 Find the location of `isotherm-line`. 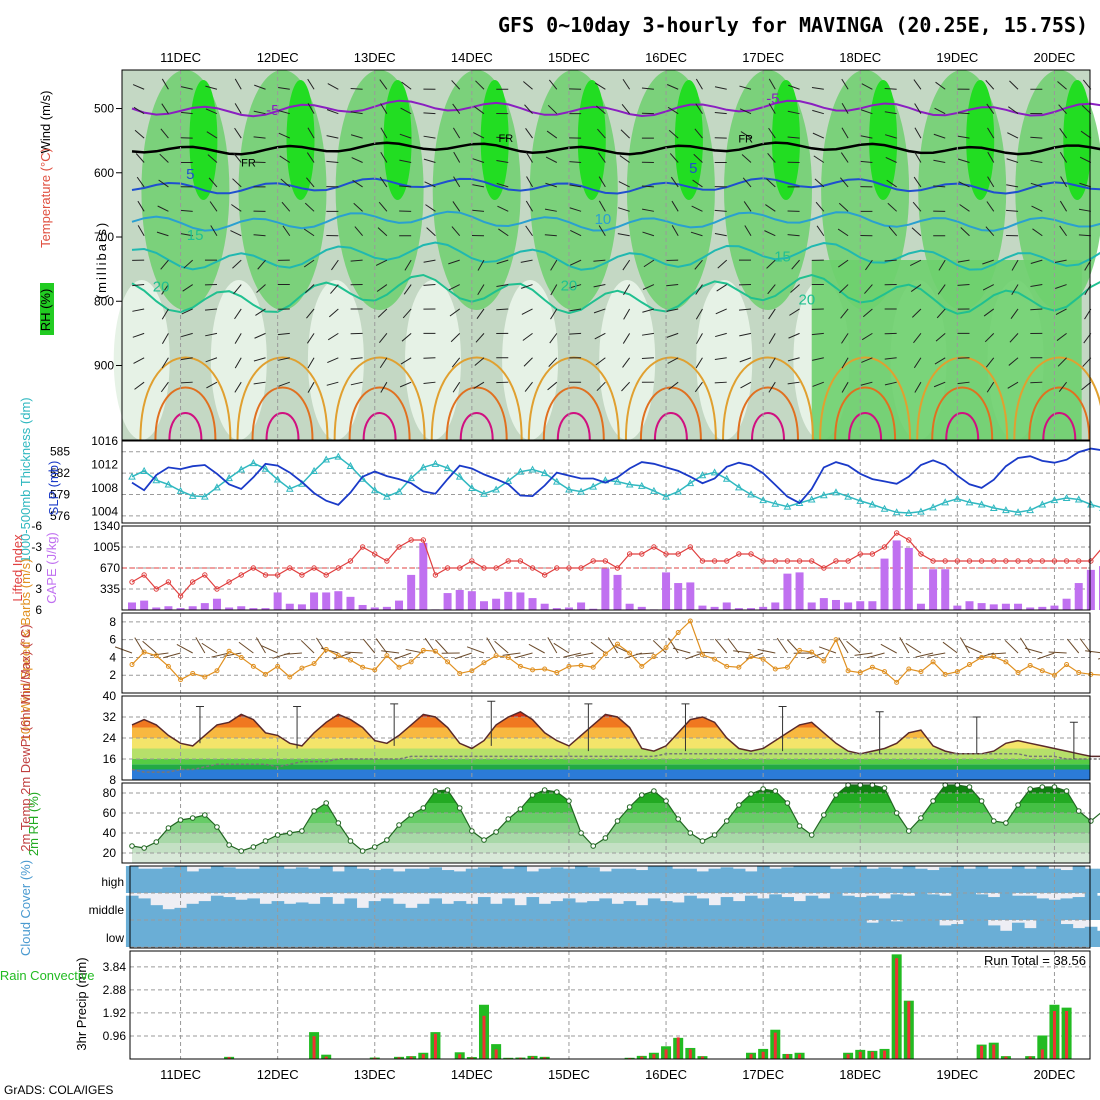

isotherm-line is located at coordinates (615, 294).